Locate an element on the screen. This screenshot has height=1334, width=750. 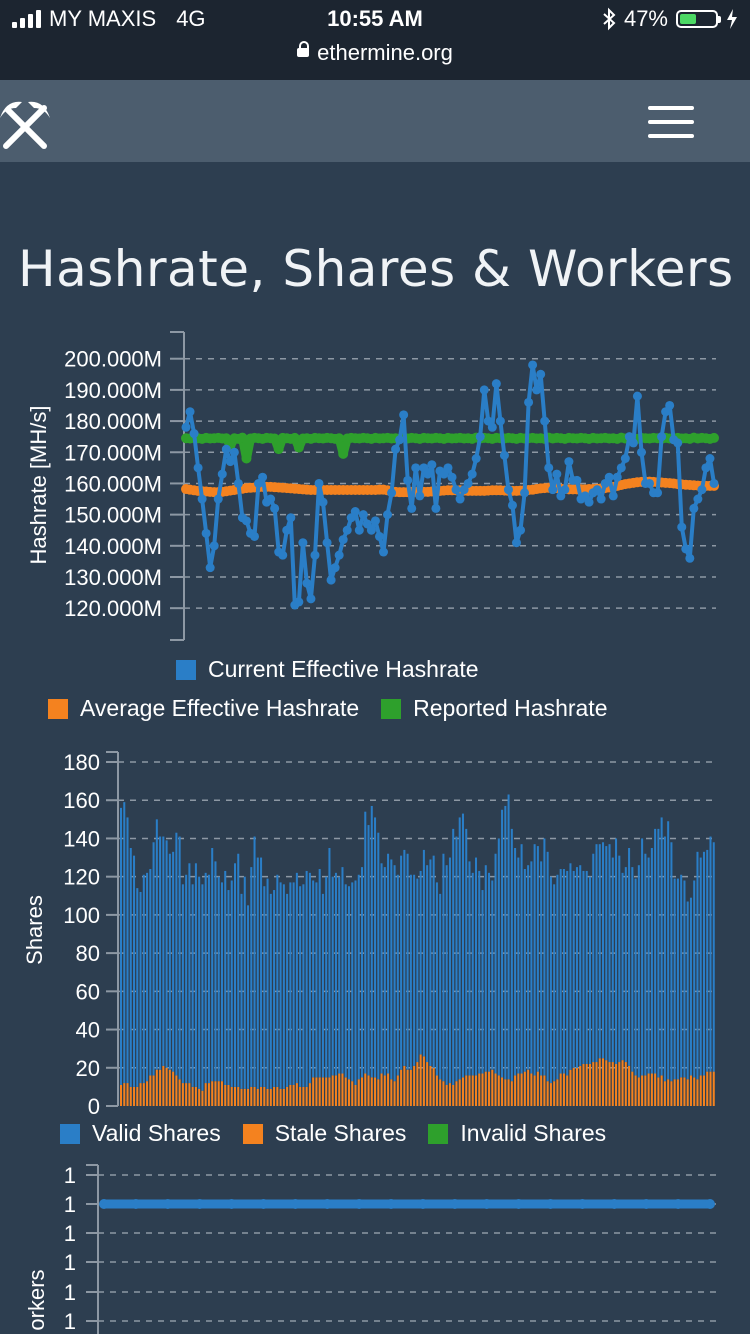
hashrate-tick-label: 150.000M is located at coordinates (113, 515).